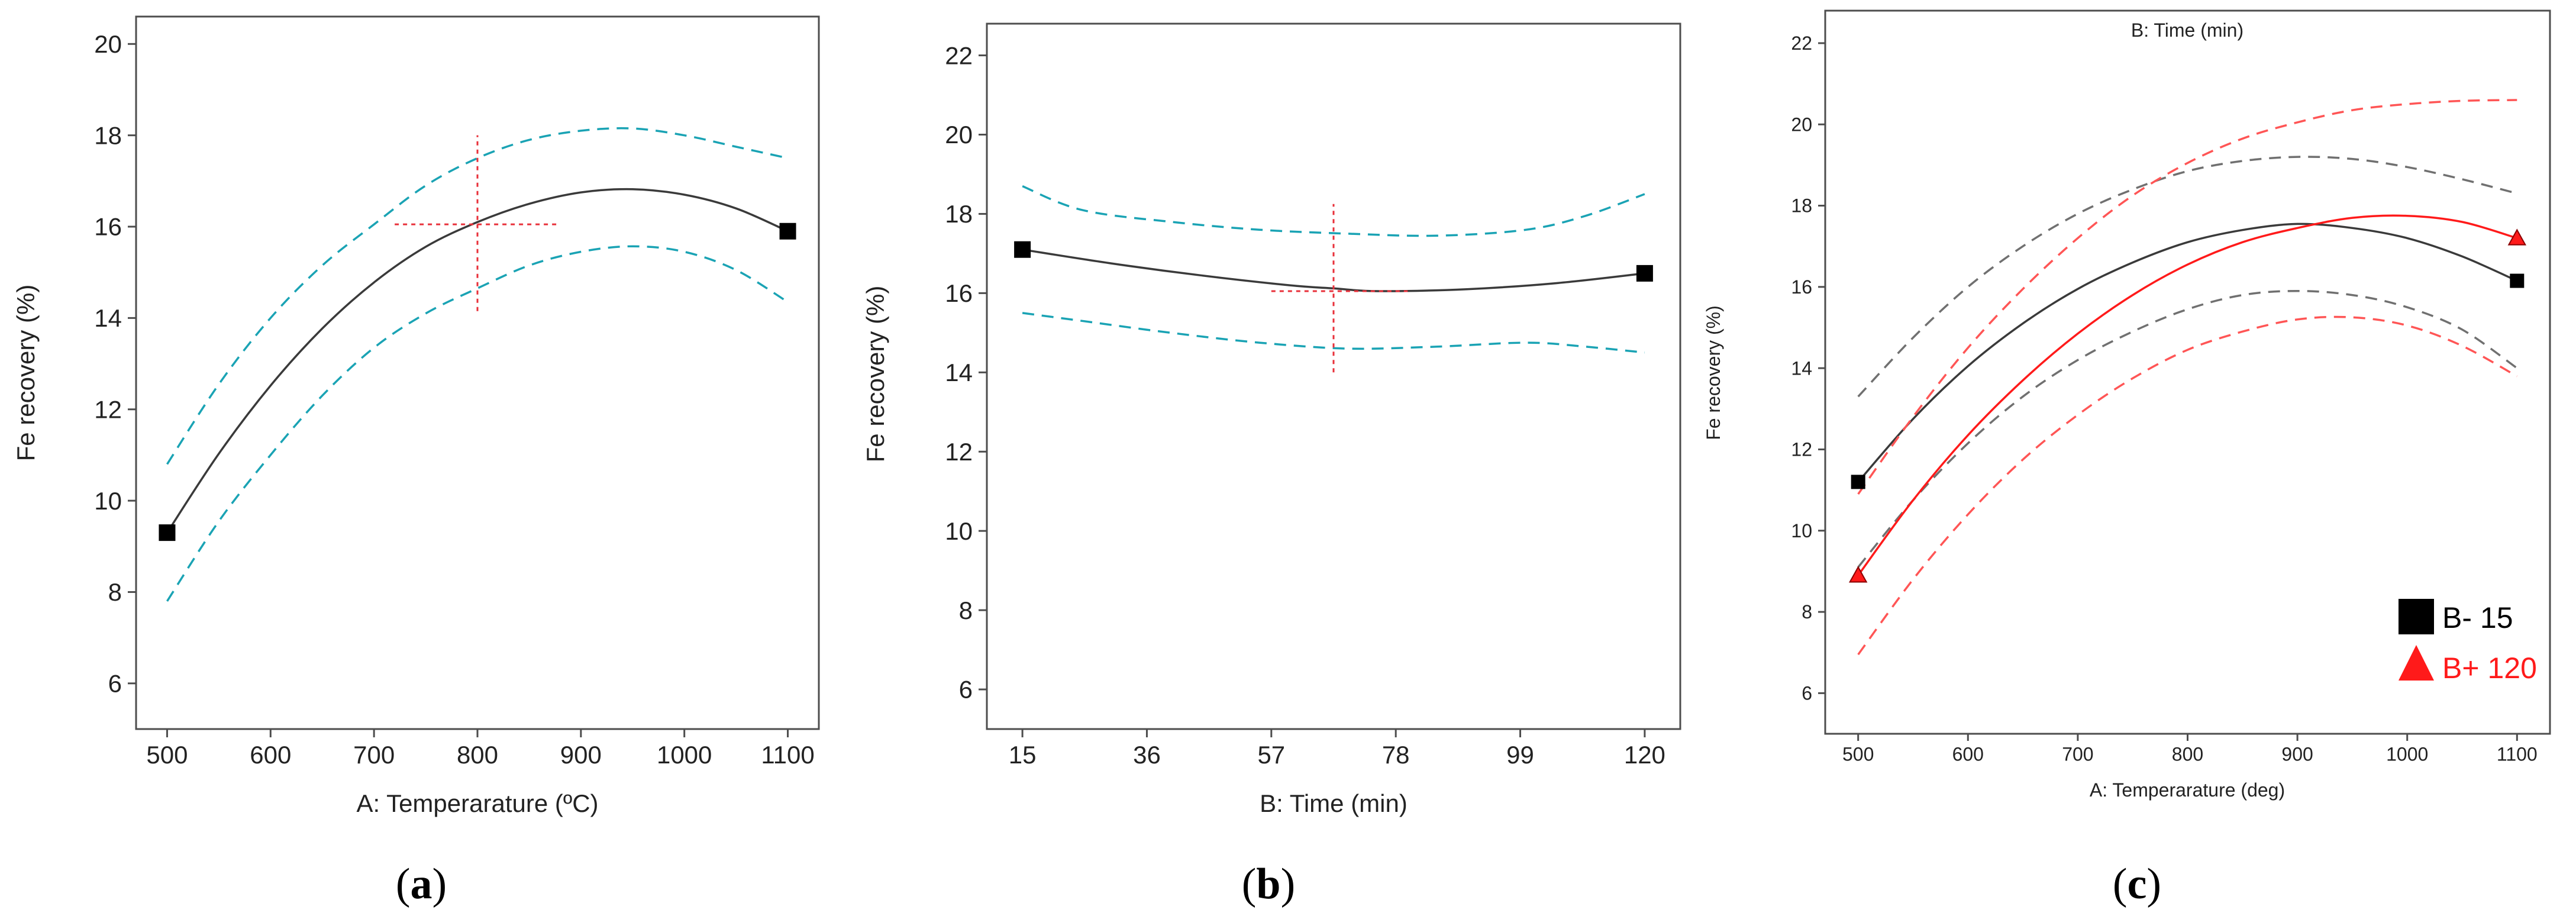 The image size is (2576, 919). Describe the element at coordinates (2187, 277) in the screenshot. I see `panel-c-b-15-upper-ci-line` at that location.